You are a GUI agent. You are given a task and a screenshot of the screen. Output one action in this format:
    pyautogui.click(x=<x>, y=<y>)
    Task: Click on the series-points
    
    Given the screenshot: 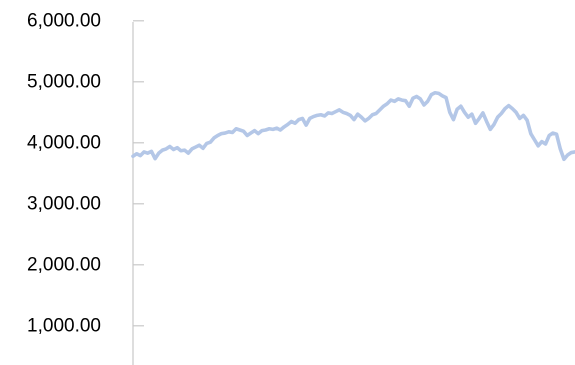 What is the action you would take?
    pyautogui.click(x=353, y=126)
    